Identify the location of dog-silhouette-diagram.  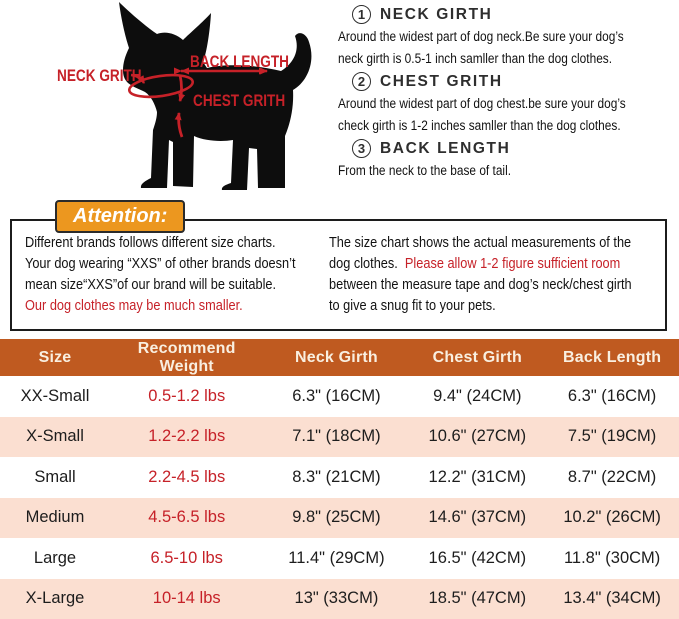
(215, 96).